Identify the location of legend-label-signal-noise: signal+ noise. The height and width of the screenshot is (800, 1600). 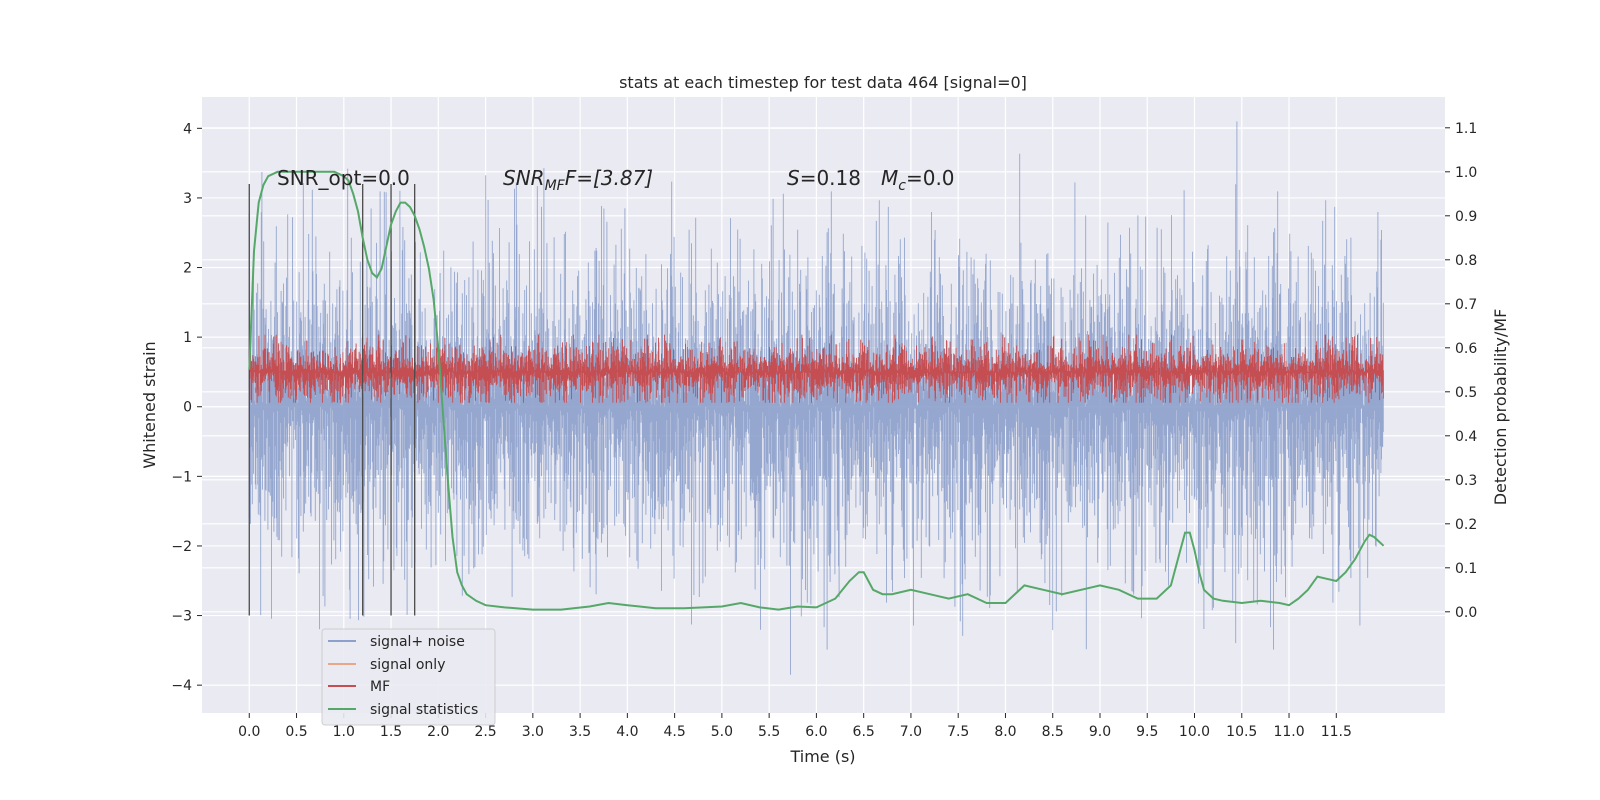
(417, 642).